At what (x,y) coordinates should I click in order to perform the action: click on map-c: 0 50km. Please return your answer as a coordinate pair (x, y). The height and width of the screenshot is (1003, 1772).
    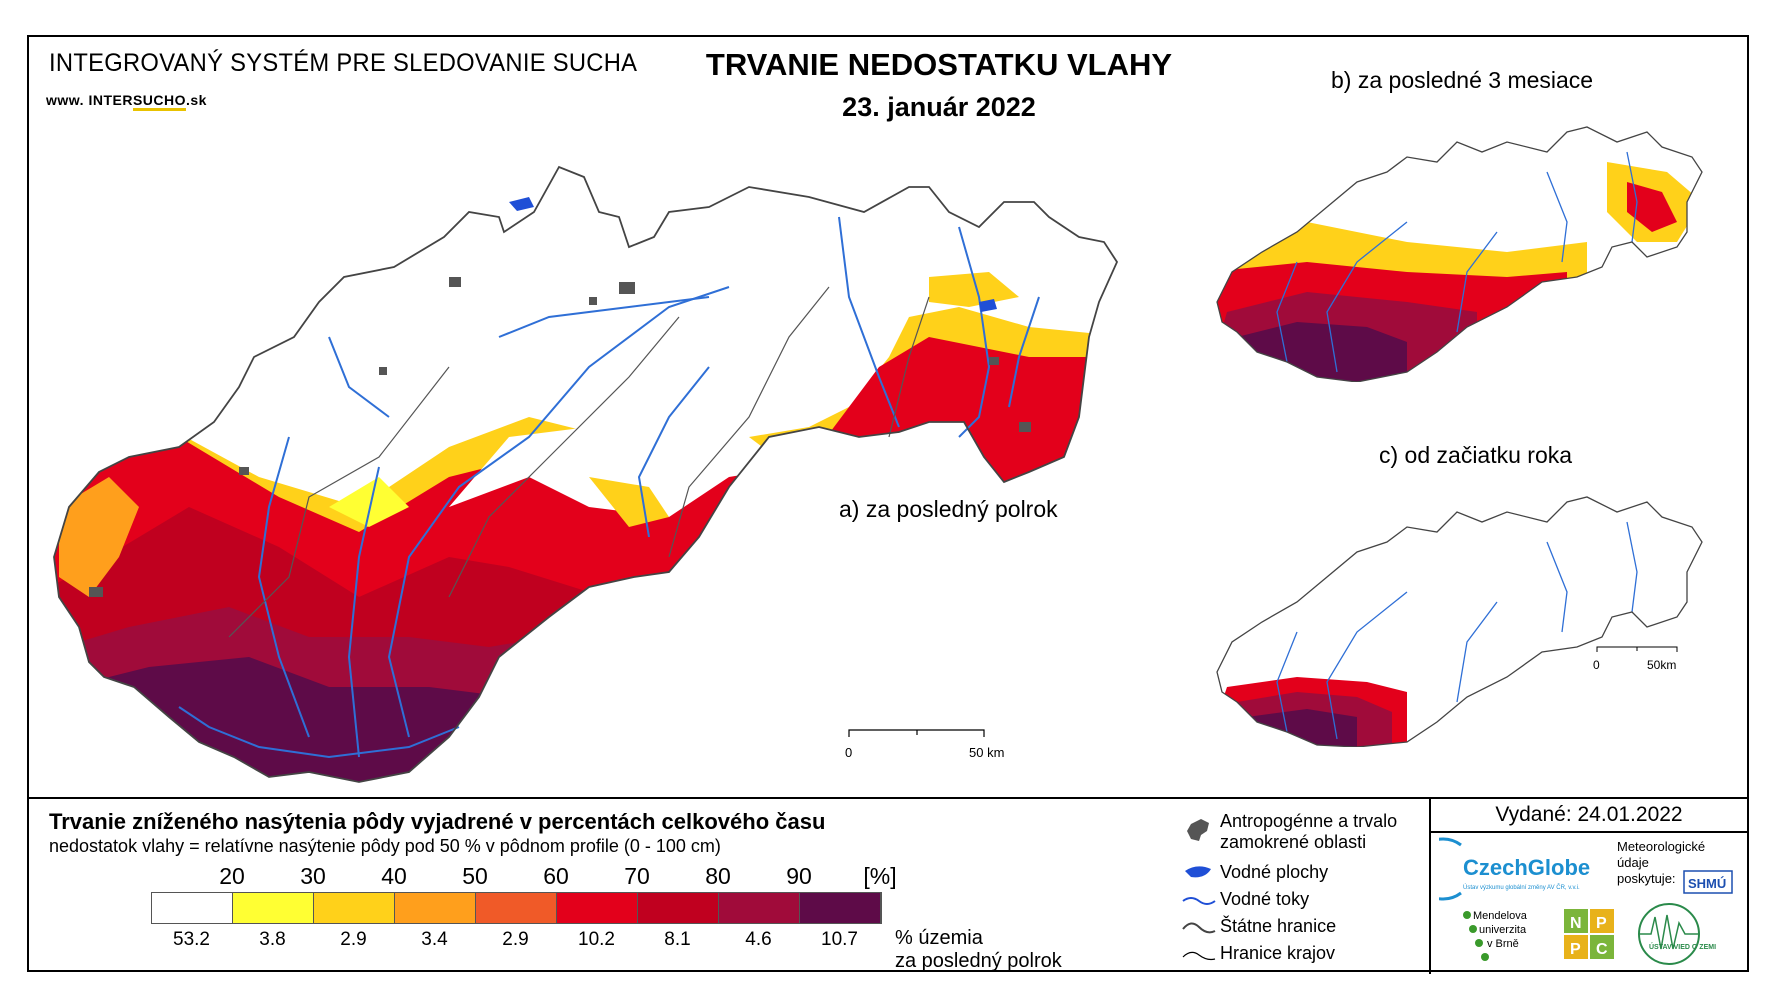
    Looking at the image, I should click on (1459, 621).